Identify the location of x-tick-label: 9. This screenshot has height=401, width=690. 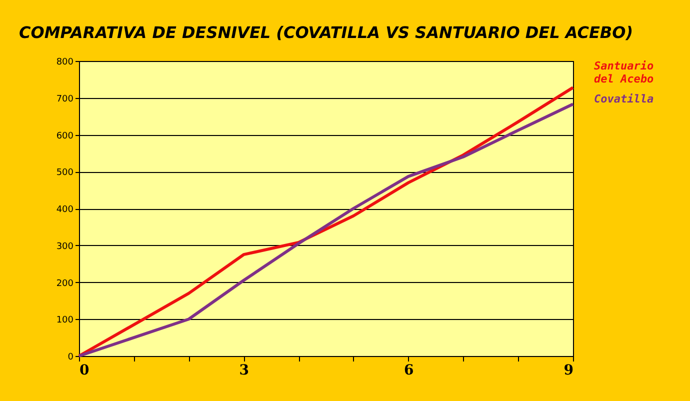
(569, 370).